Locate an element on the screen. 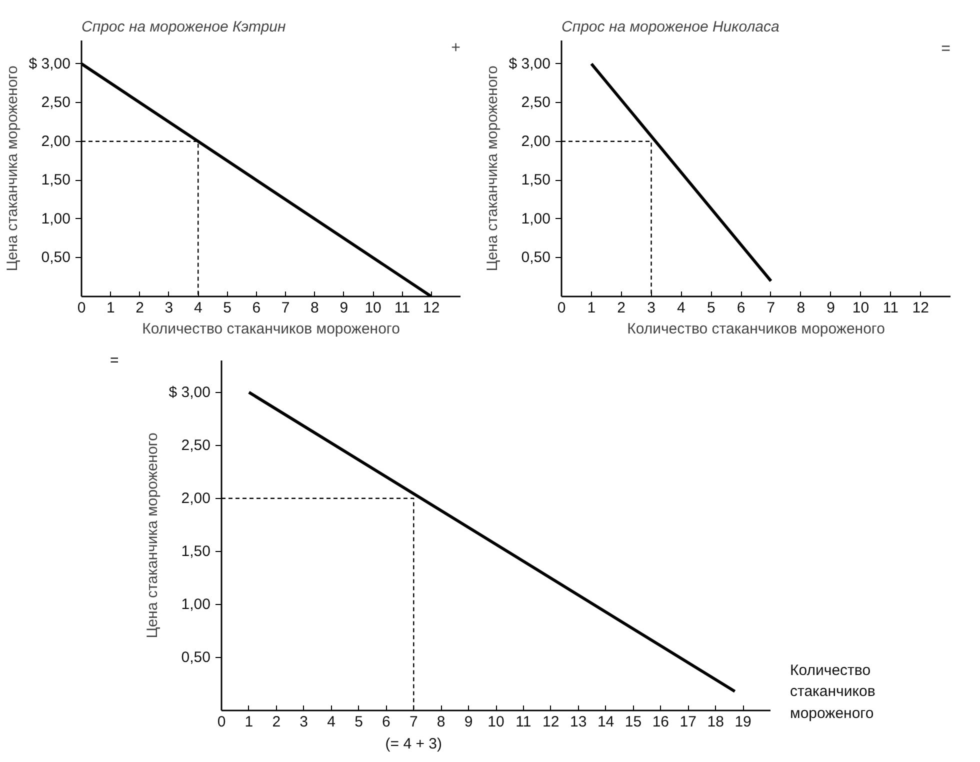 This screenshot has height=762, width=980. chart-title: Спрос на мороженое Кэтрин is located at coordinates (184, 27).